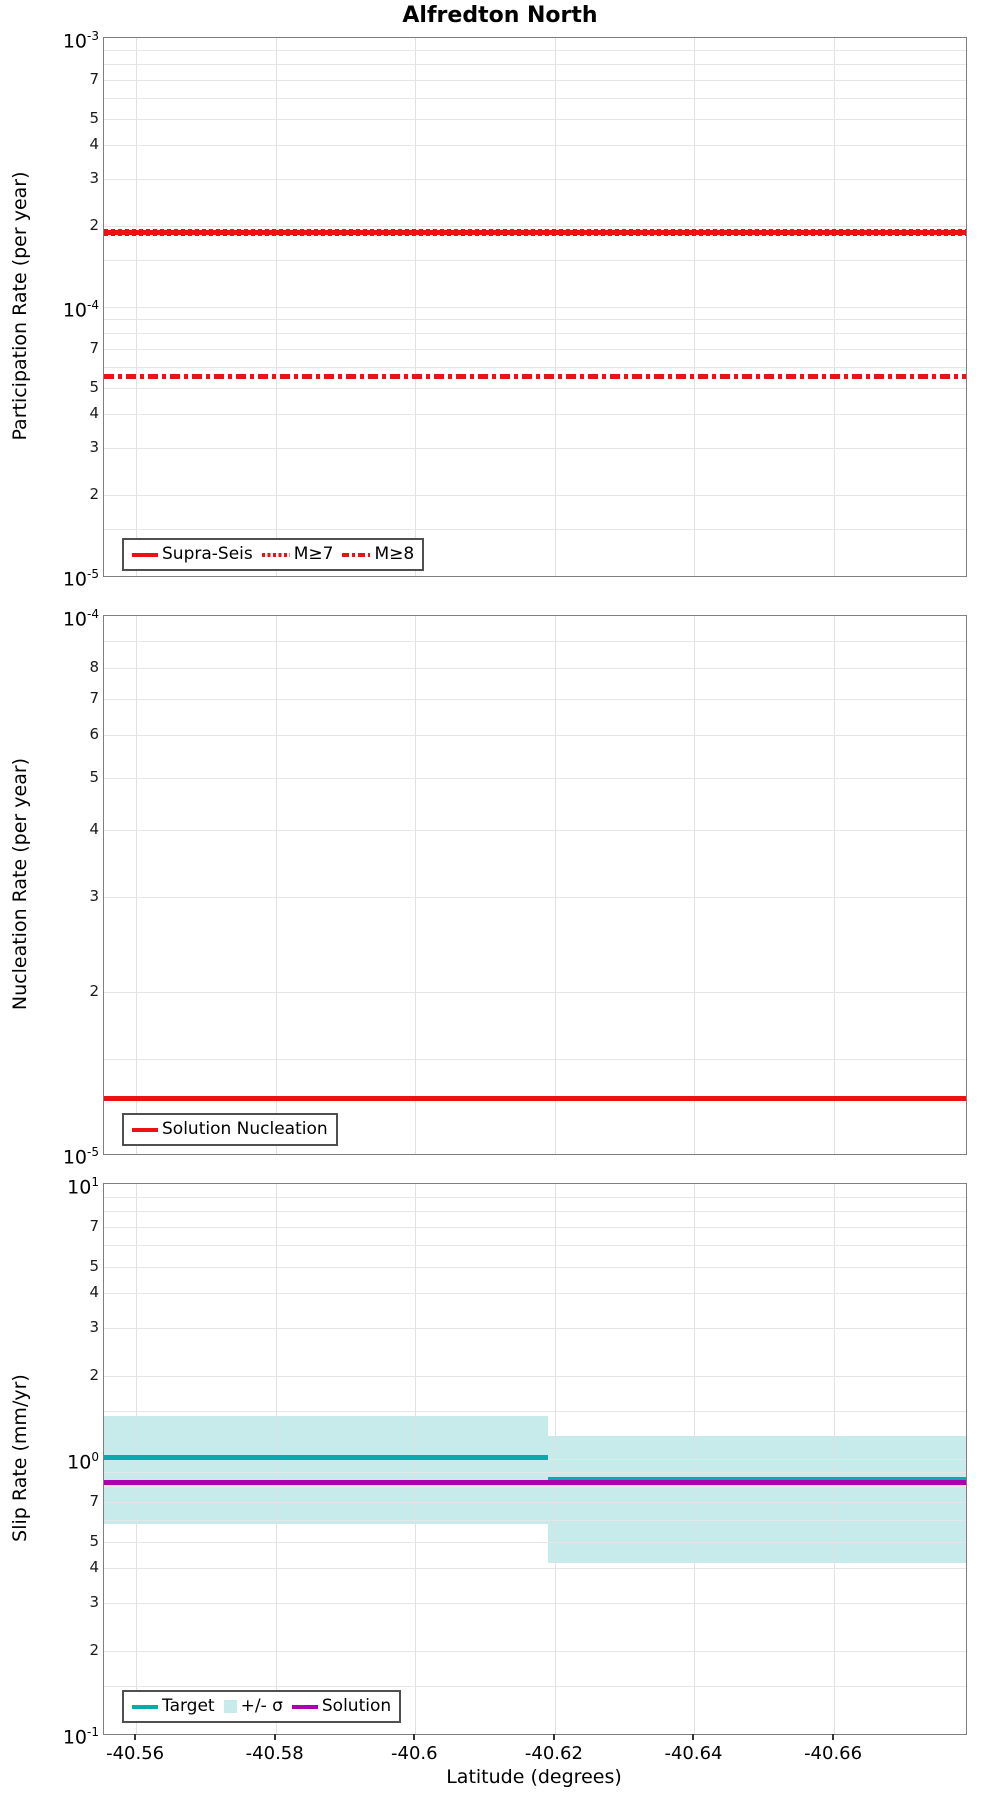 Image resolution: width=1000 pixels, height=1800 pixels. What do you see at coordinates (693, 1753) in the screenshot?
I see `x-tick-label: -40.64` at bounding box center [693, 1753].